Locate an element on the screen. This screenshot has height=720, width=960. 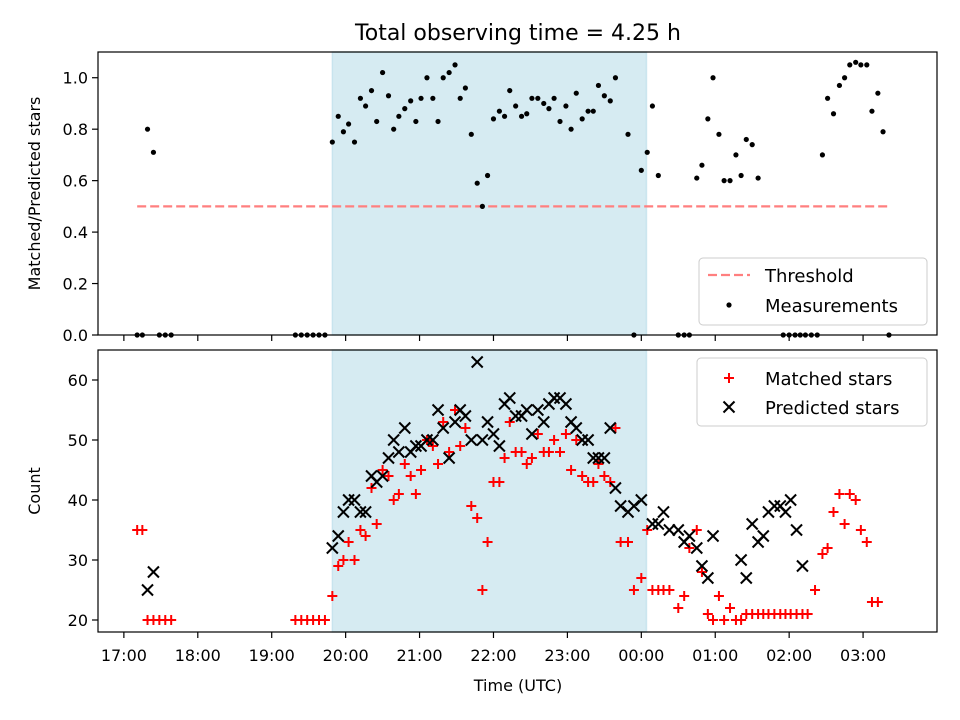
legend-threshold-label: Threshold is located at coordinates (809, 276).